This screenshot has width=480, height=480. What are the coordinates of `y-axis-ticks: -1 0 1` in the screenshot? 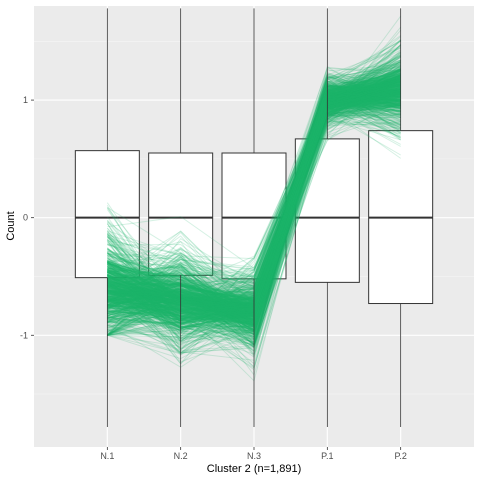 It's located at (27, 217).